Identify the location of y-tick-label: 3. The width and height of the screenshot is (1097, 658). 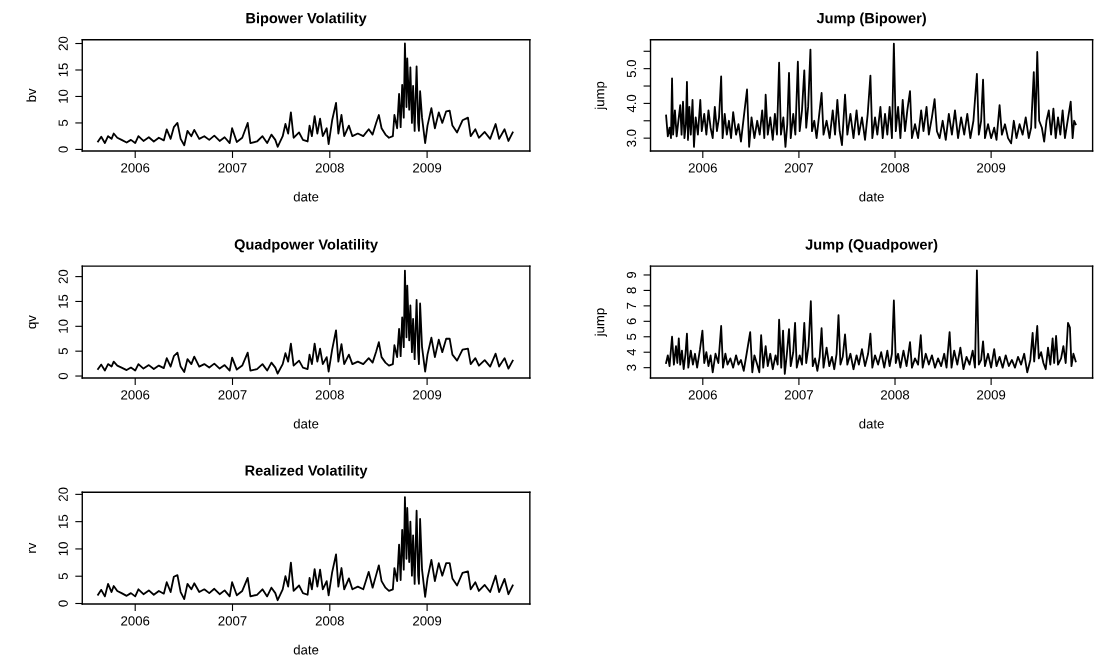
(631, 367).